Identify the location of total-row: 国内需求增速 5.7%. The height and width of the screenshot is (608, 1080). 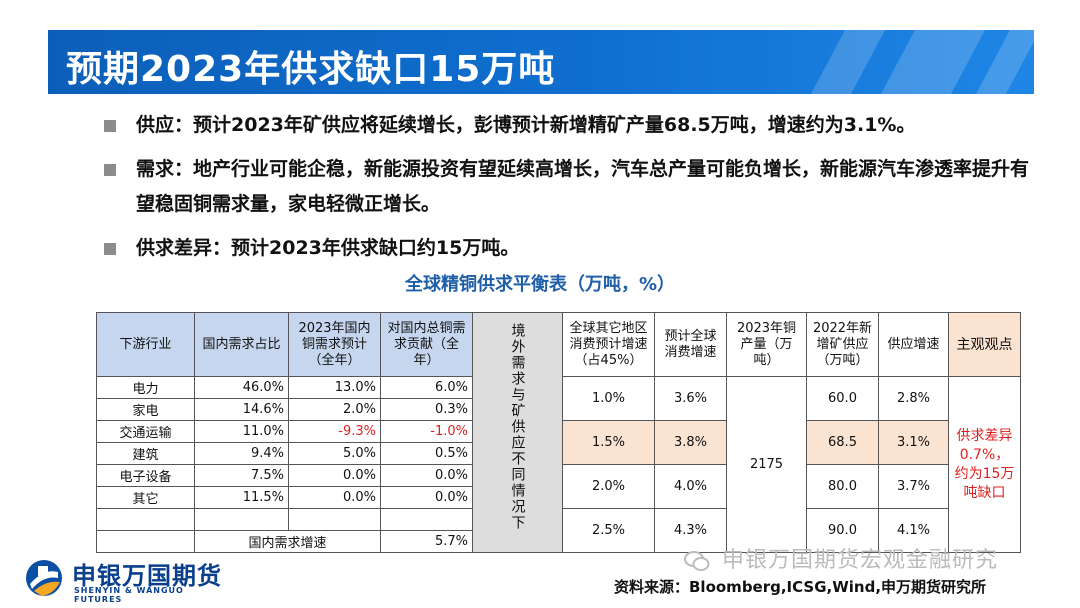
(558, 541).